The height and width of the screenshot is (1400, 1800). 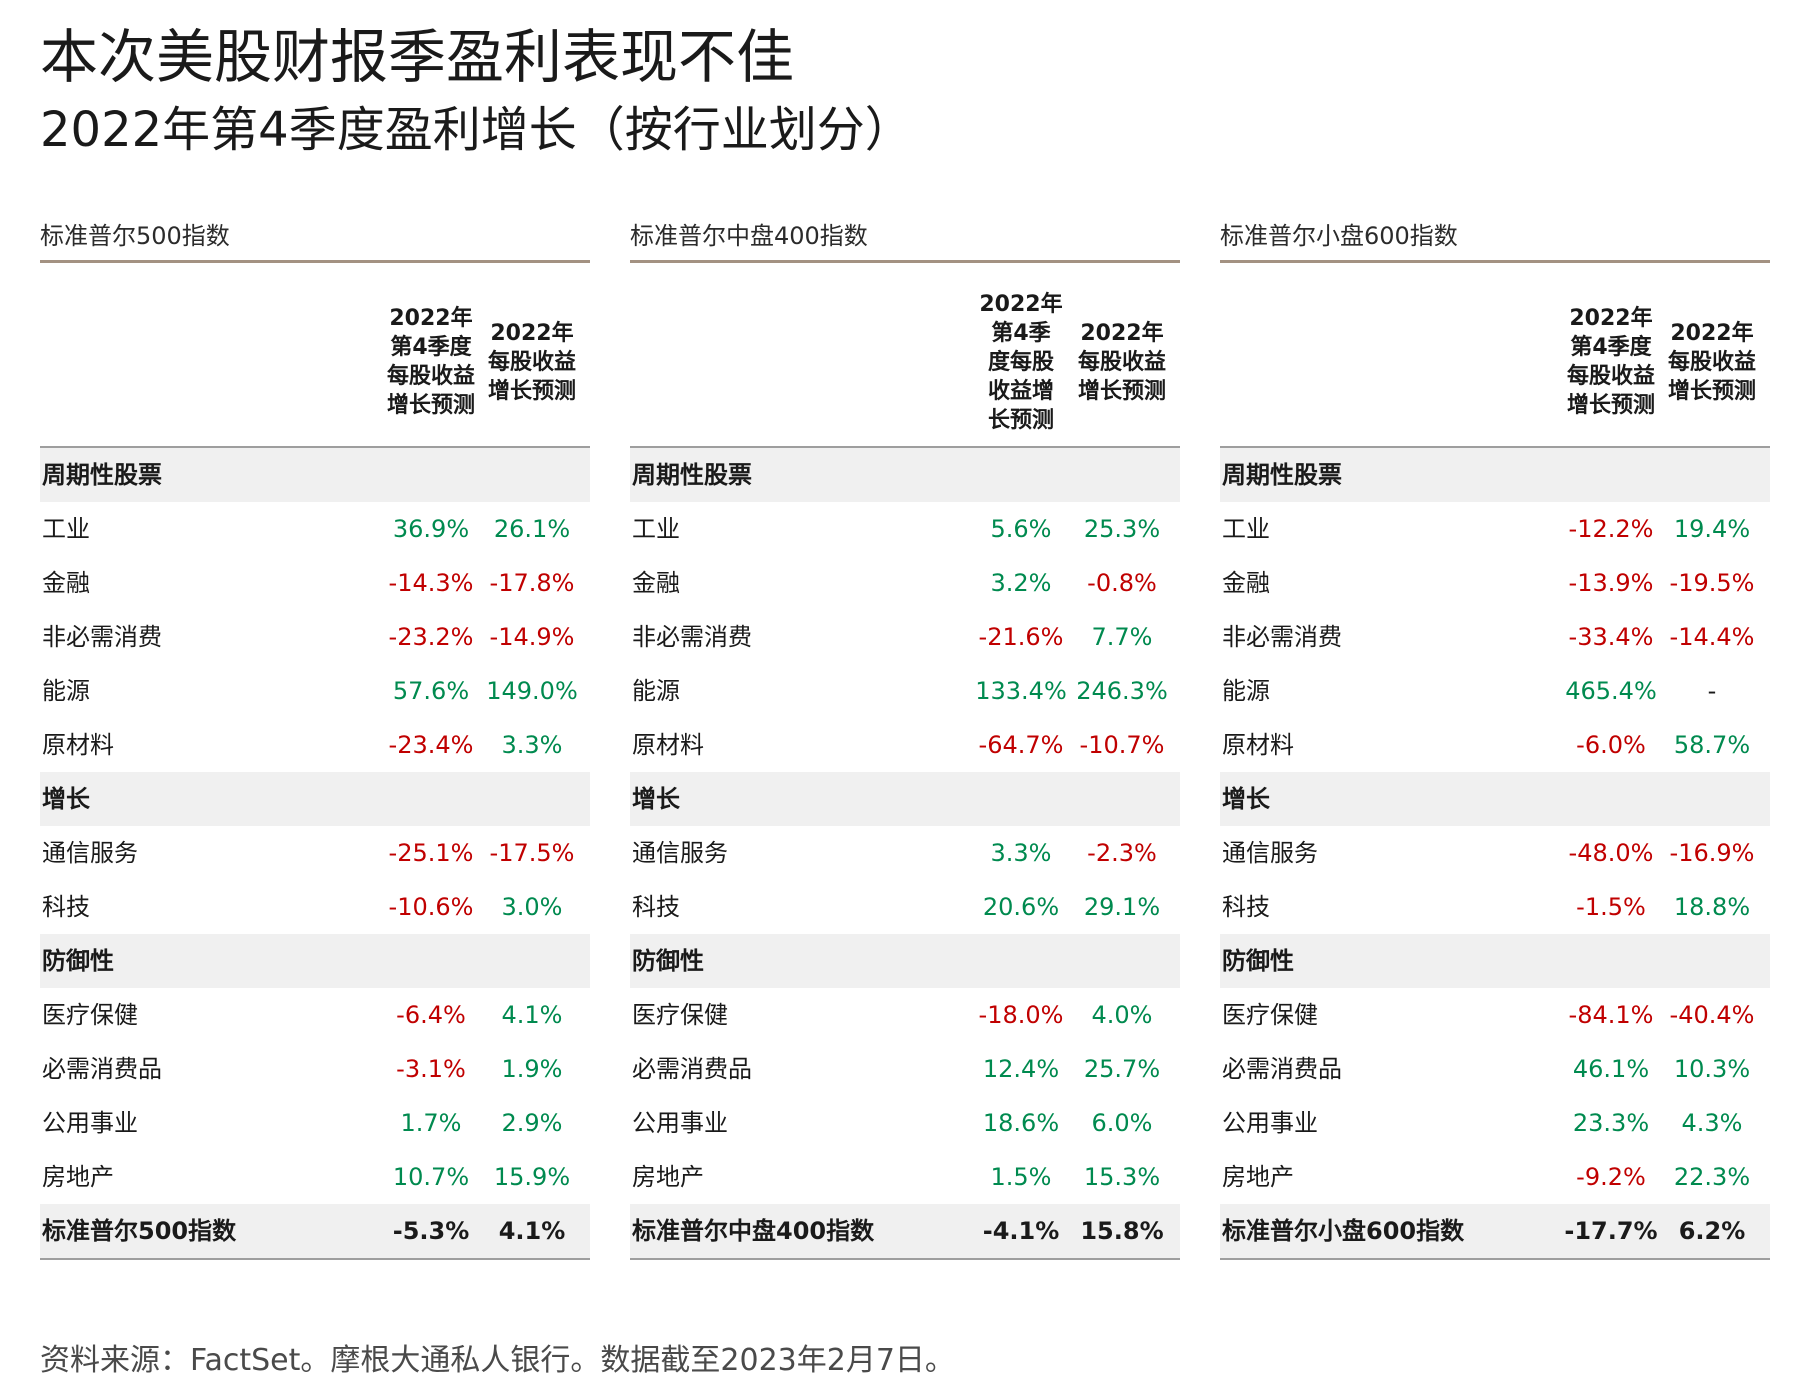 What do you see at coordinates (315, 1232) in the screenshot?
I see `total-row: 标准普尔500指数 -5.3% 4.1%` at bounding box center [315, 1232].